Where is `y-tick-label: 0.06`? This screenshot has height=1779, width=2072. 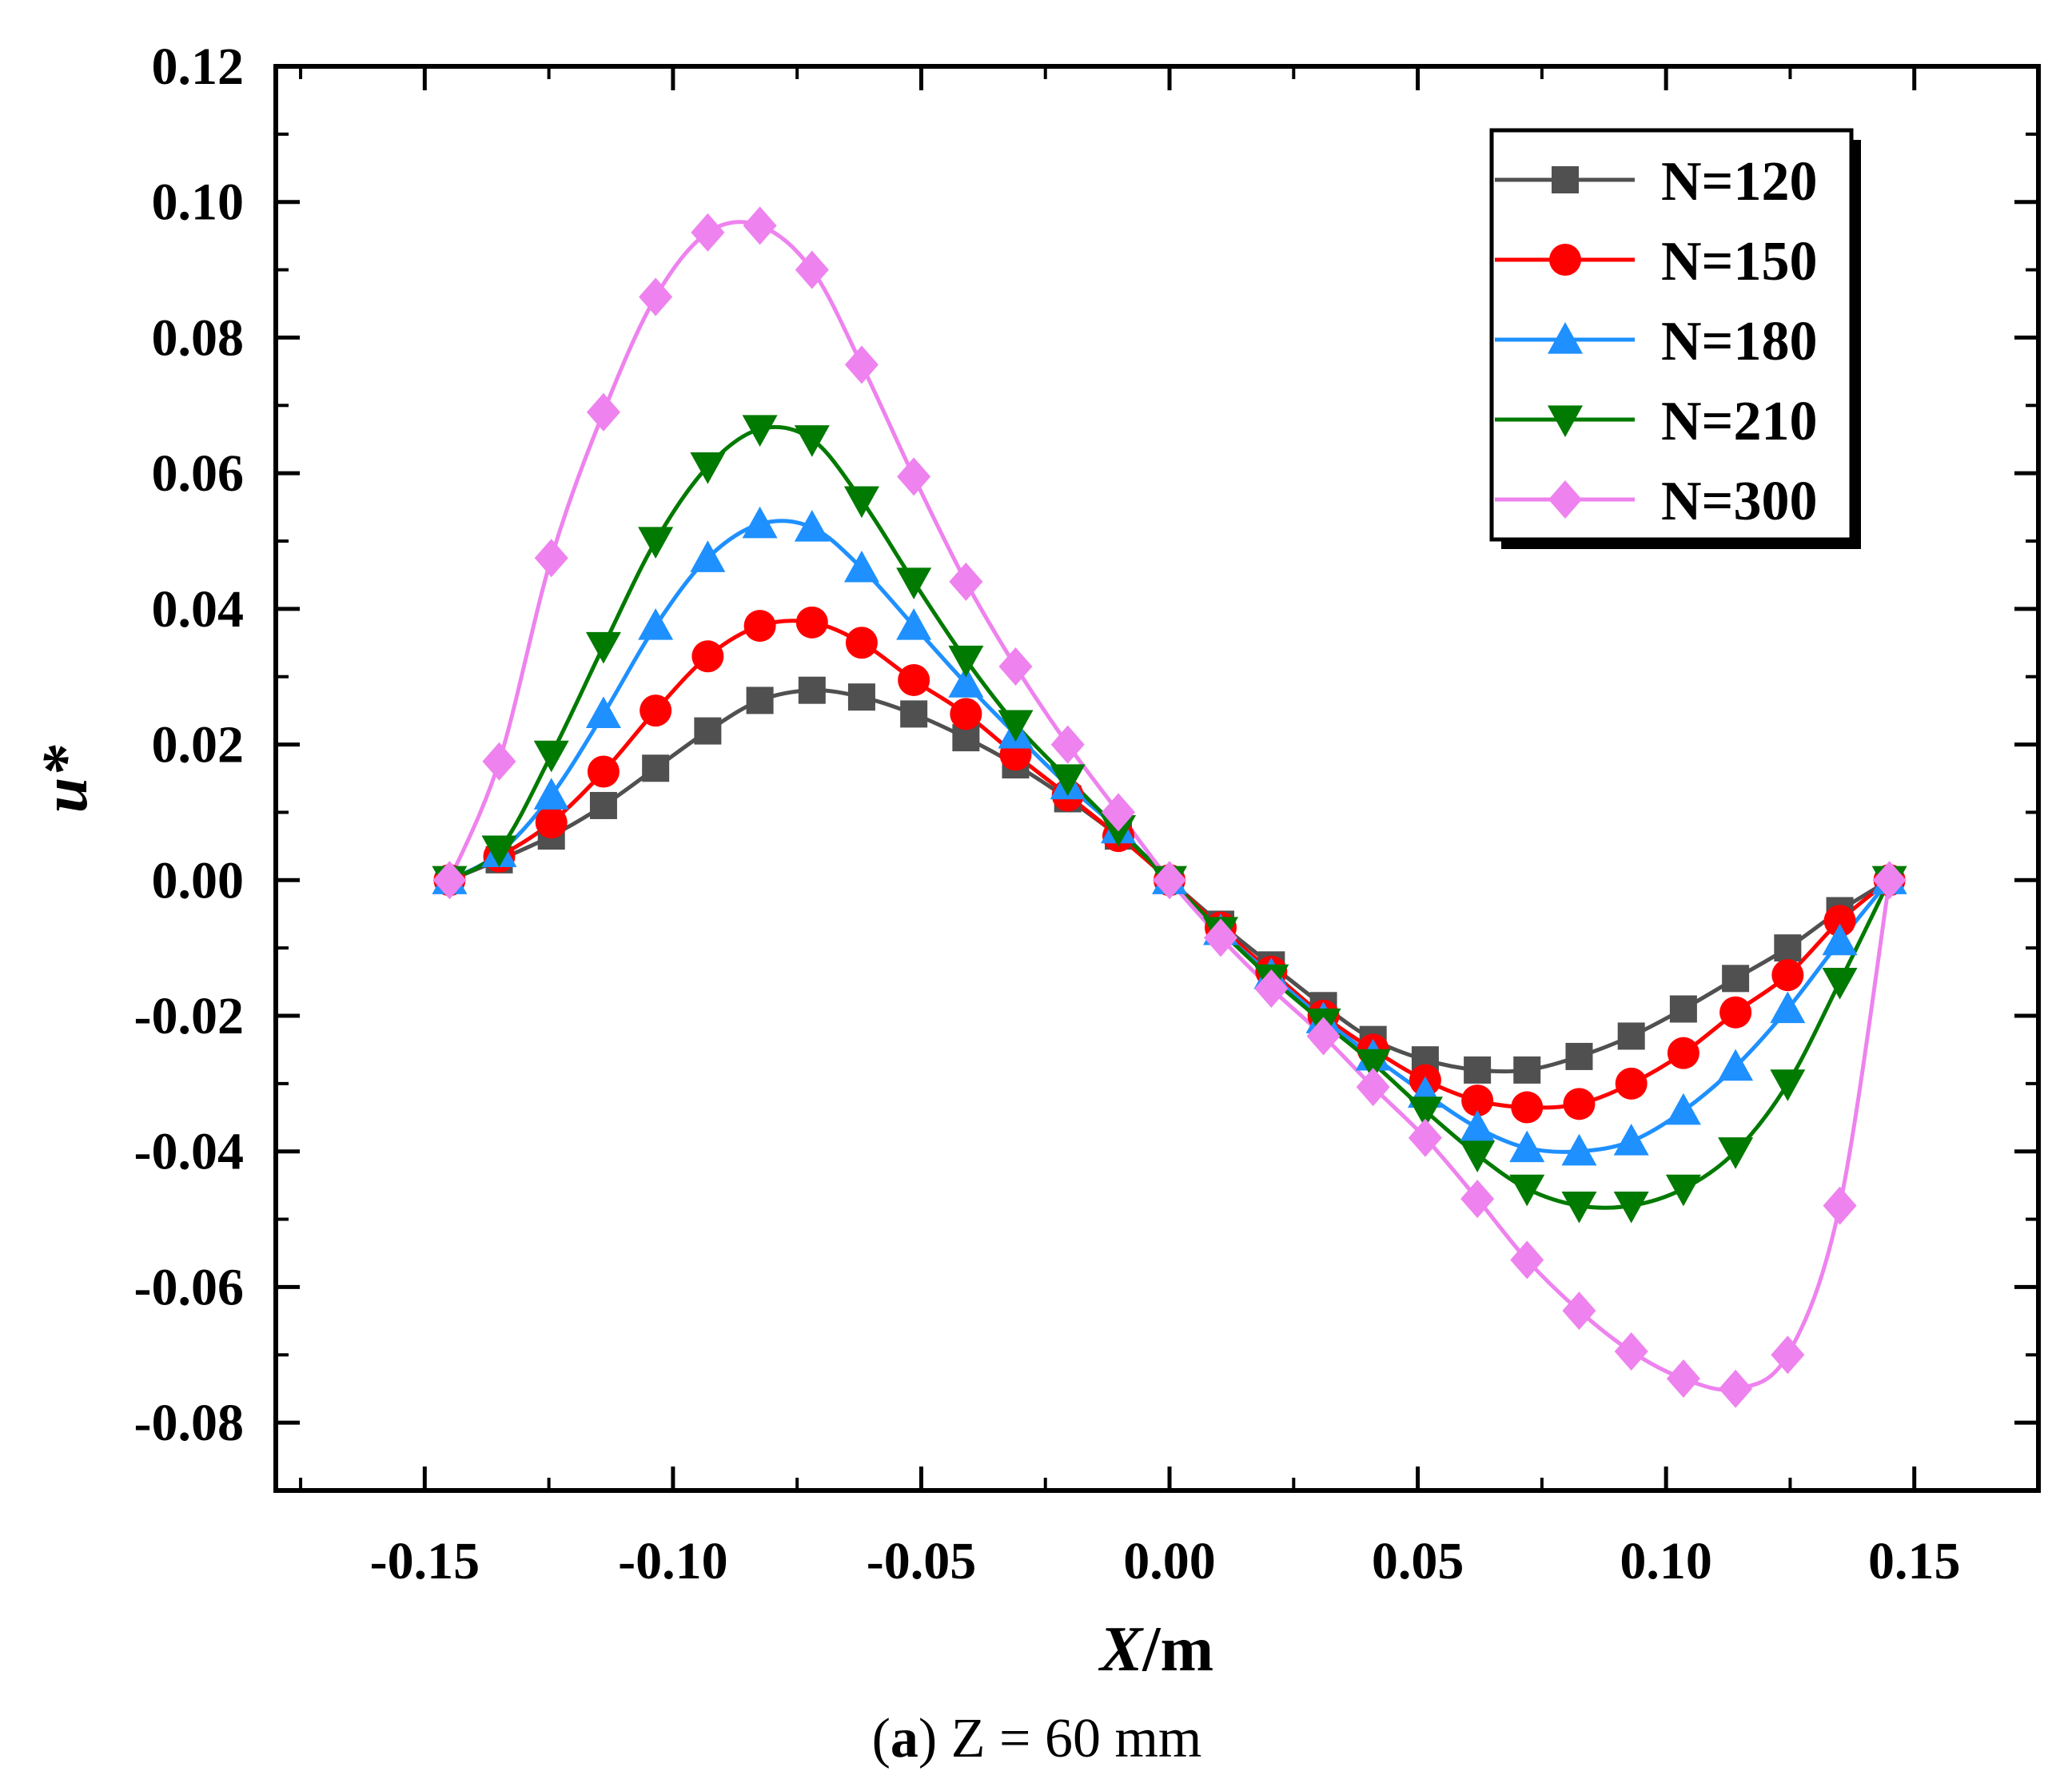
y-tick-label: 0.06 is located at coordinates (198, 473).